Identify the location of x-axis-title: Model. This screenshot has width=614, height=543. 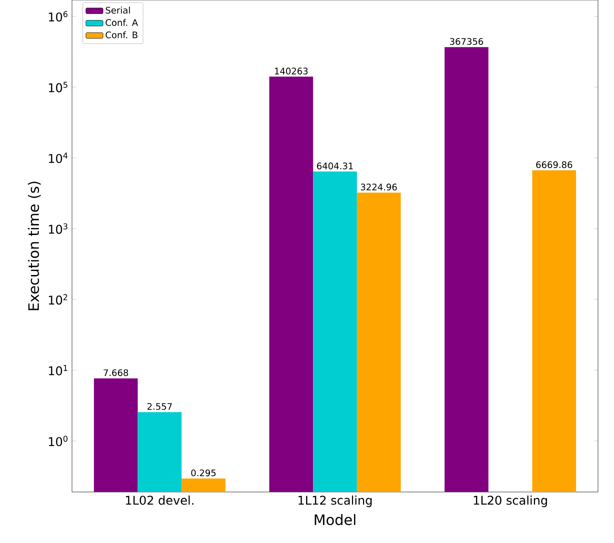
(335, 520).